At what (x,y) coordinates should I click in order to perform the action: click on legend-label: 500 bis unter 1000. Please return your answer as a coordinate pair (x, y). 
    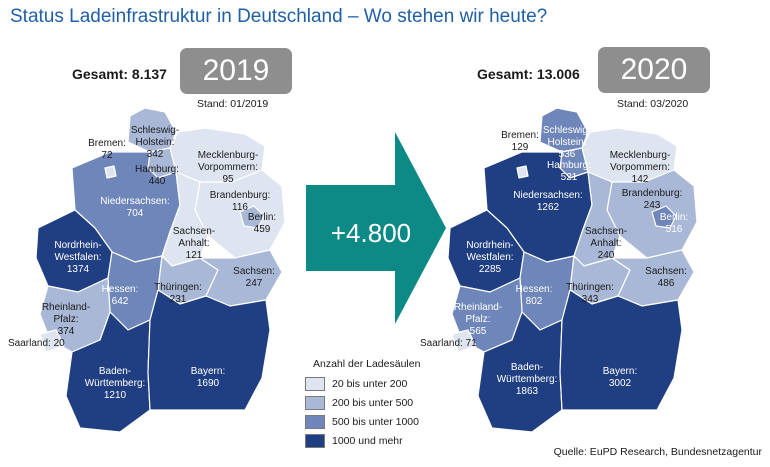
    Looking at the image, I should click on (375, 421).